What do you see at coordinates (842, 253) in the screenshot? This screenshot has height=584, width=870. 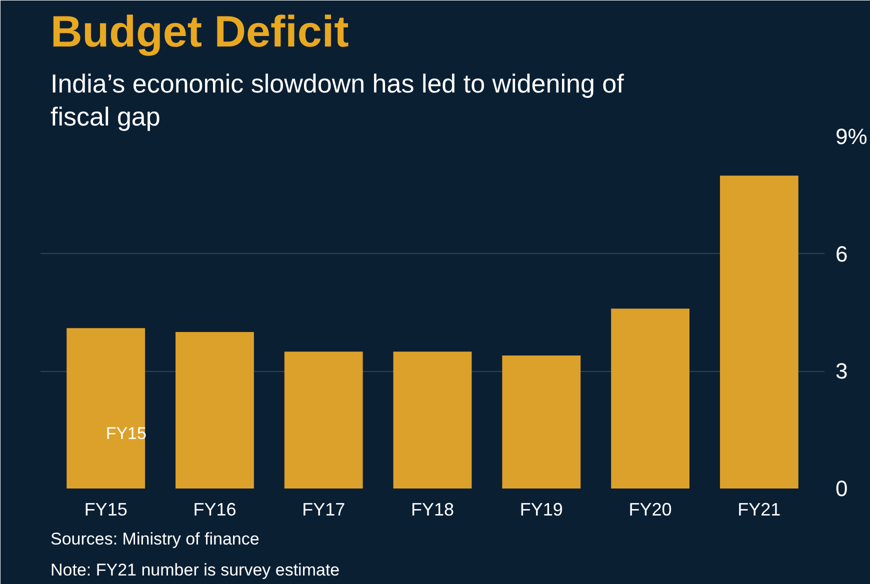 I see `y-tick-label: 6` at bounding box center [842, 253].